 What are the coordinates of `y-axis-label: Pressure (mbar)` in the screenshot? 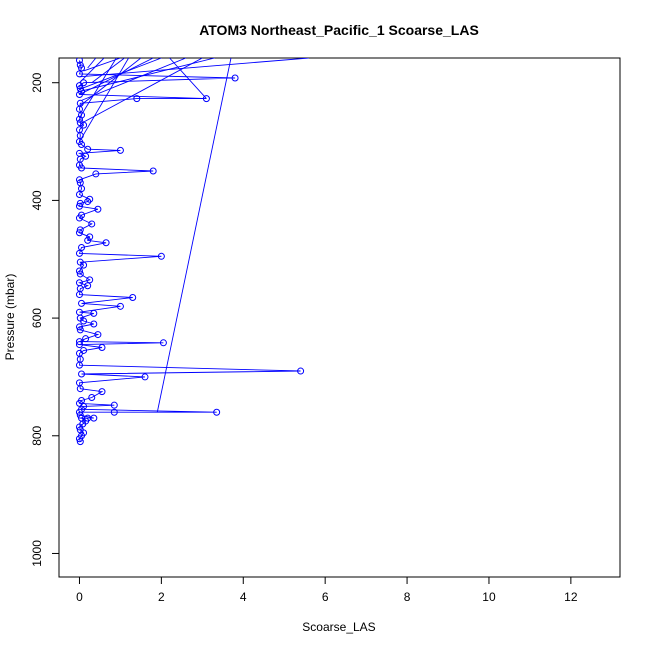 It's located at (10, 317).